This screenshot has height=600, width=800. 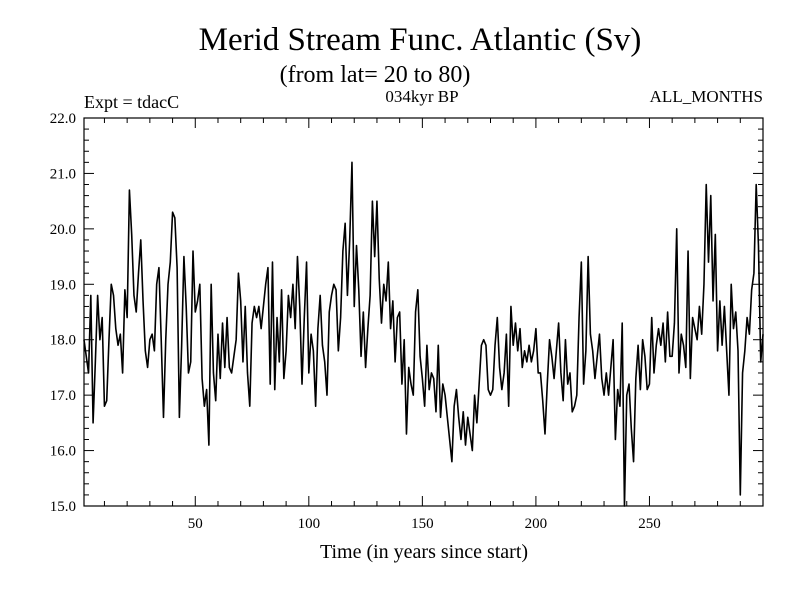 I want to click on x-tick-label: 200, so click(x=536, y=524).